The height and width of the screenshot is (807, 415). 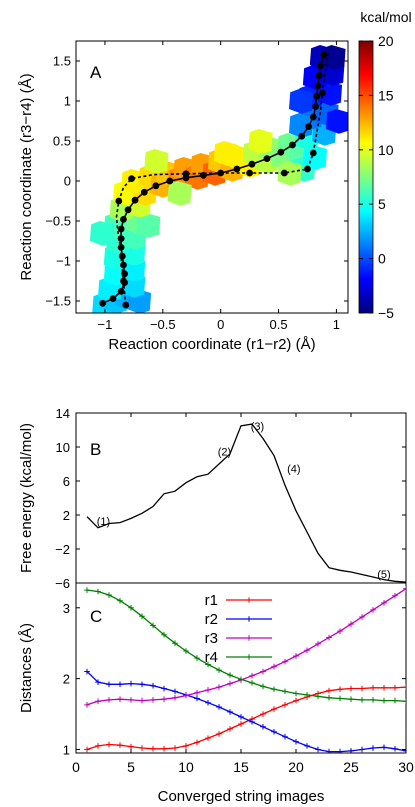 What do you see at coordinates (336, 324) in the screenshot?
I see `x-tick-label: 1` at bounding box center [336, 324].